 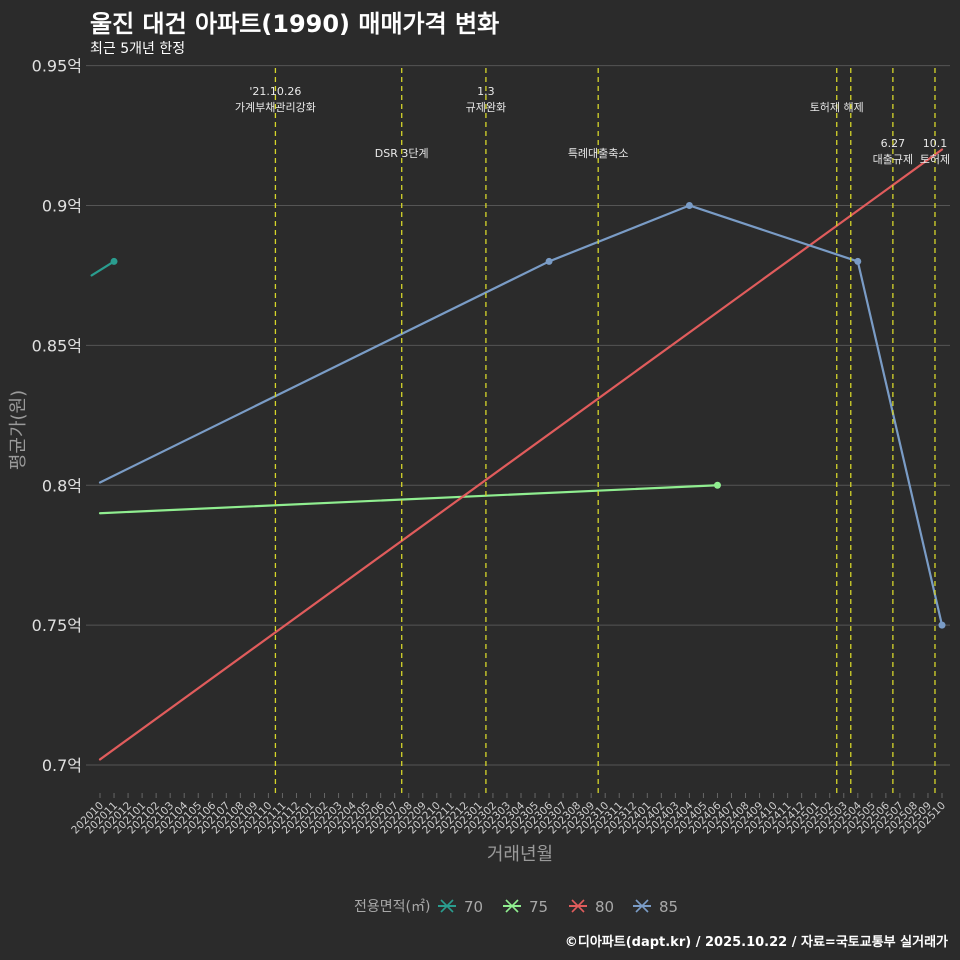 I want to click on x-axis-title: 거래년월, so click(x=520, y=854).